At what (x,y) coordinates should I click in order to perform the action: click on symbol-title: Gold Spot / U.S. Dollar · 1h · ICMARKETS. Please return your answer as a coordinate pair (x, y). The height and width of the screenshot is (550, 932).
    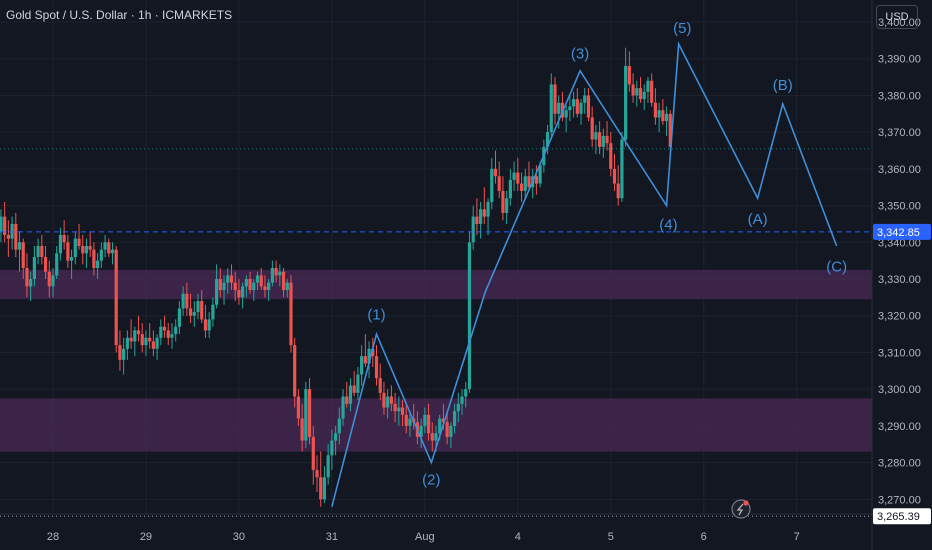
    Looking at the image, I should click on (119, 15).